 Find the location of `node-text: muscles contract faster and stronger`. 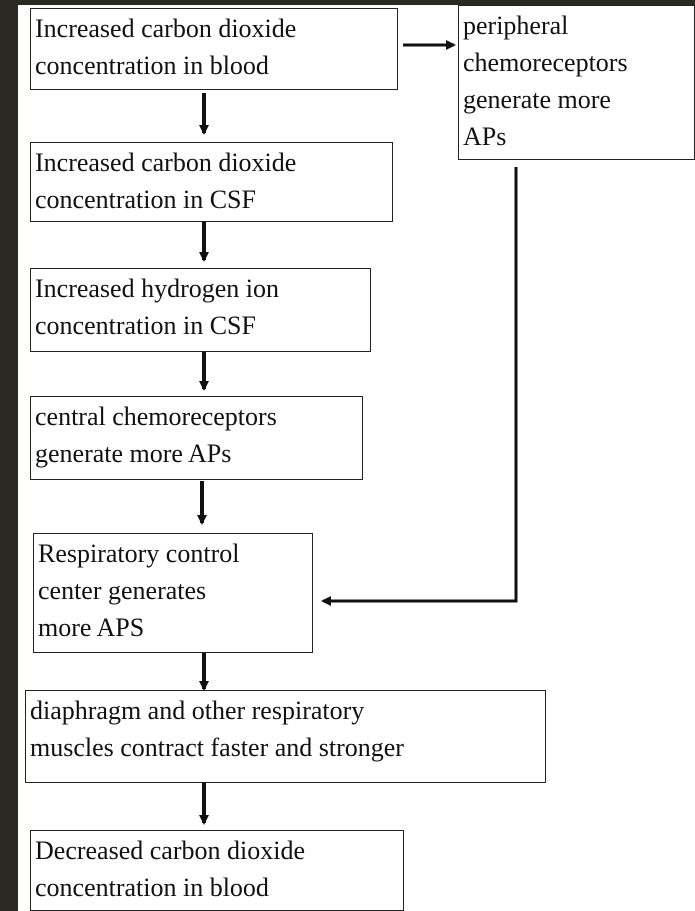

node-text: muscles contract faster and stronger is located at coordinates (217, 747).